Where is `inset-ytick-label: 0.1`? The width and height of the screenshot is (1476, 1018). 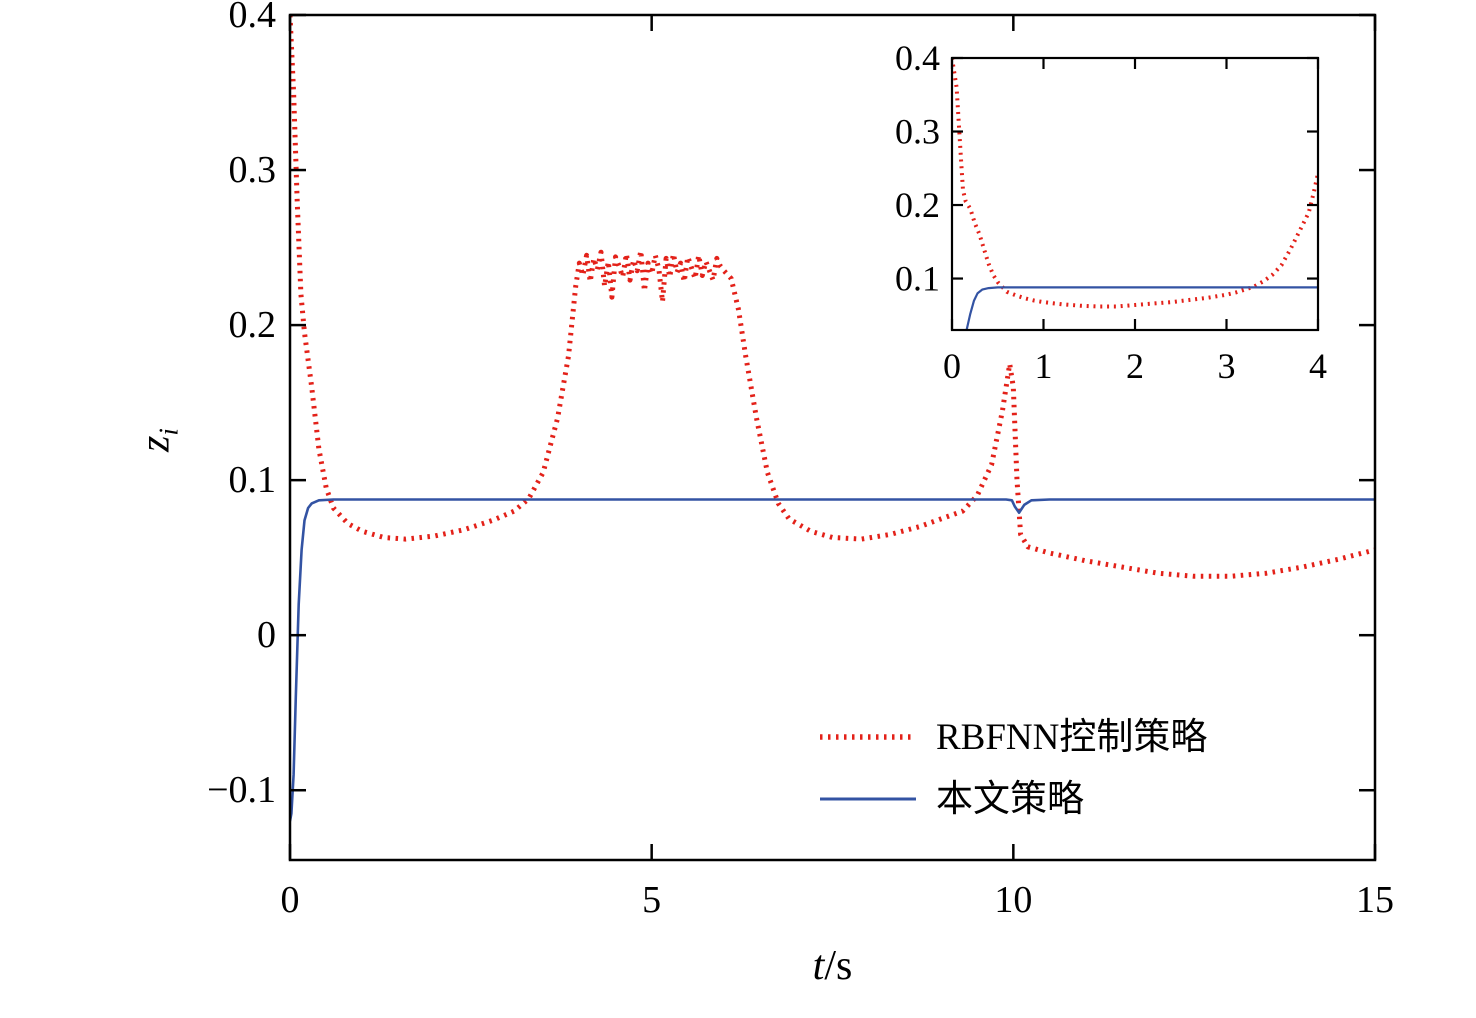 inset-ytick-label: 0.1 is located at coordinates (917, 279).